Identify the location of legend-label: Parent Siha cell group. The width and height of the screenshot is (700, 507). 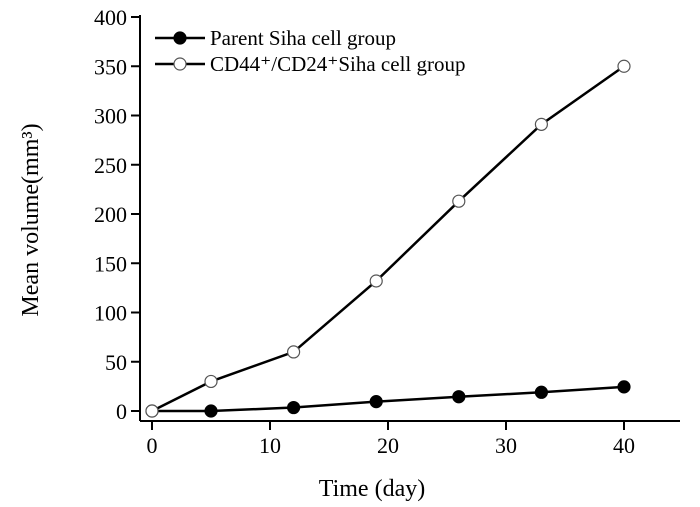
(303, 38).